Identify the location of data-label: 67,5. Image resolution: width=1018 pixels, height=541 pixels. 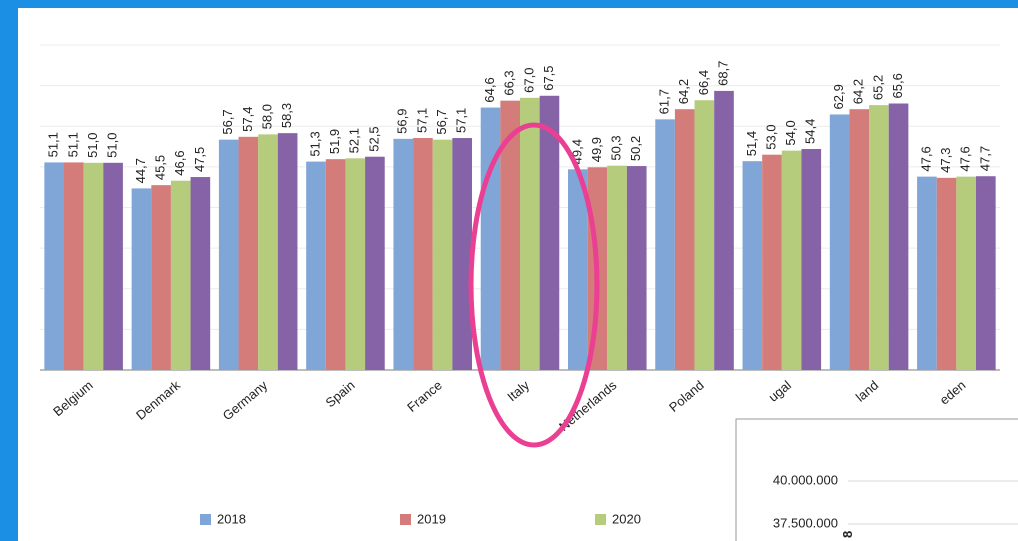
(548, 77).